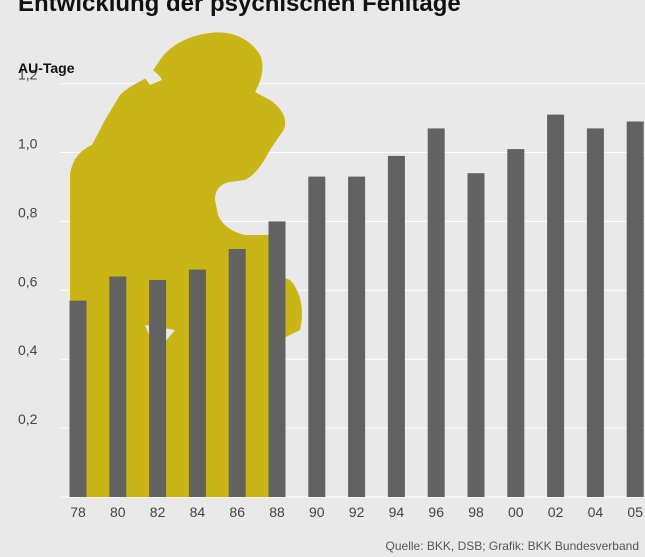  I want to click on x-tick-label: 98, so click(476, 512).